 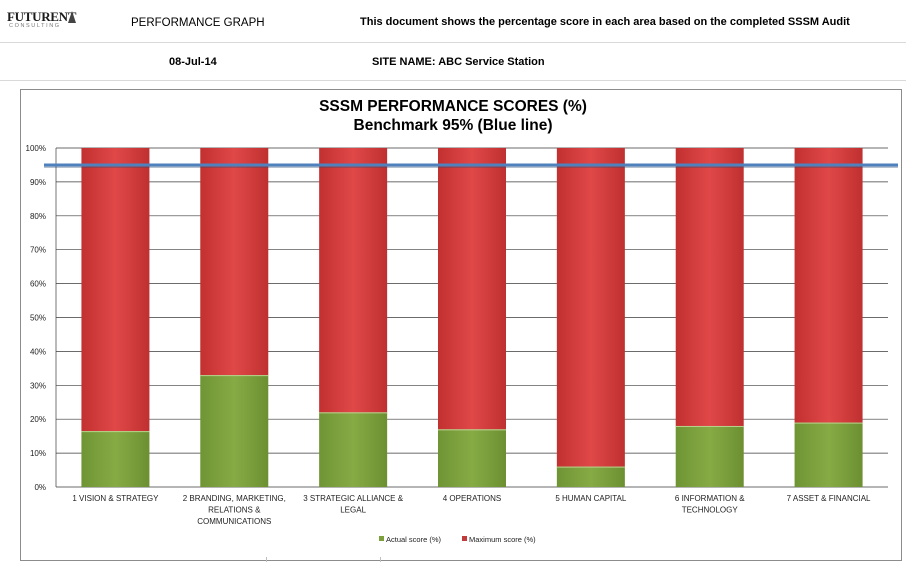 I want to click on x-tick-label: 6 INFORMATION &, so click(x=710, y=498).